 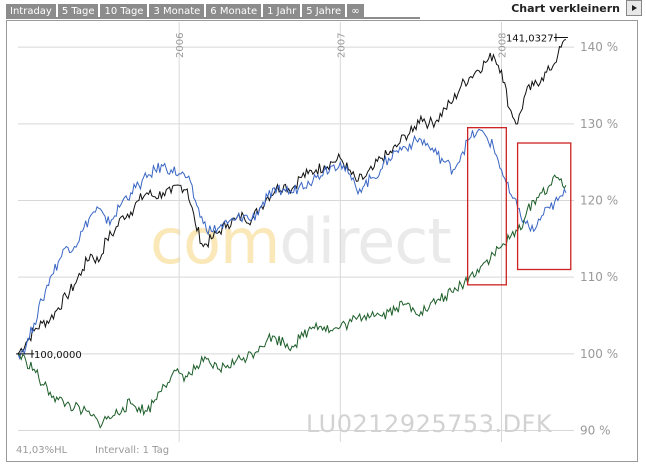 What do you see at coordinates (599, 47) in the screenshot?
I see `y-tick-label: 140 %` at bounding box center [599, 47].